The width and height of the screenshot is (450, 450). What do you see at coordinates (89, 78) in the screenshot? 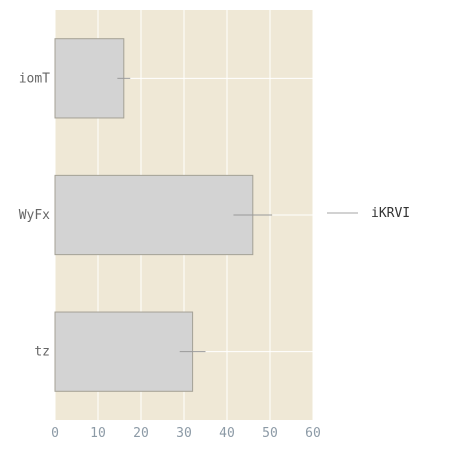
I see `bar-iomT` at bounding box center [89, 78].